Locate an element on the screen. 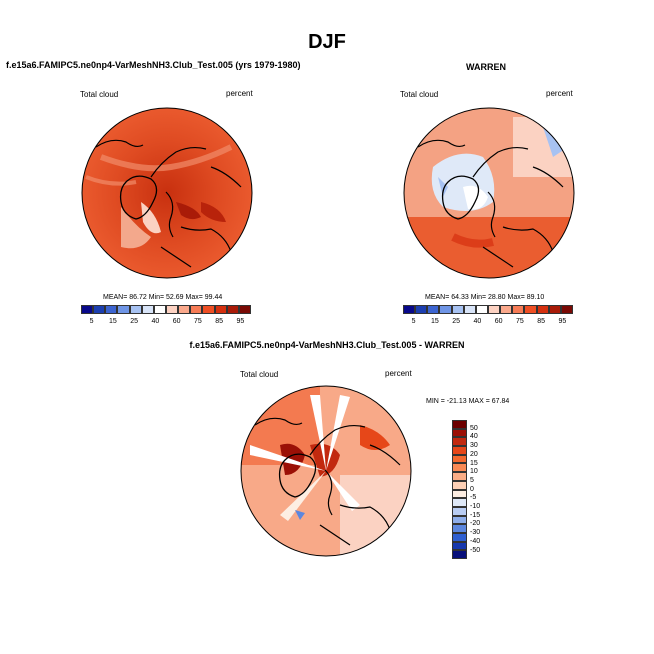  diff-colorbar-label: -15 is located at coordinates (475, 515).